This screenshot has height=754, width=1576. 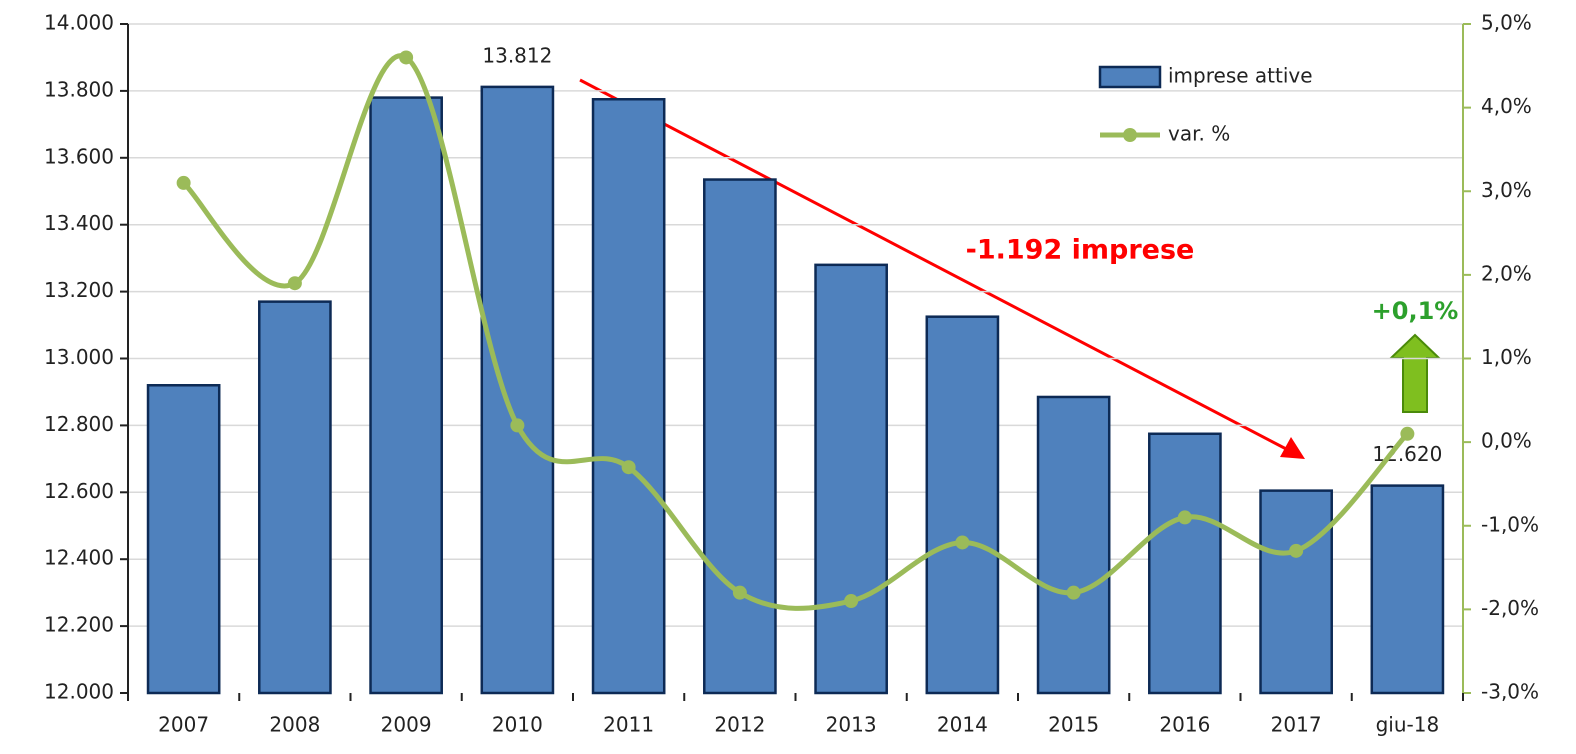 What do you see at coordinates (1510, 524) in the screenshot?
I see `y2-tick-label: -1,0%` at bounding box center [1510, 524].